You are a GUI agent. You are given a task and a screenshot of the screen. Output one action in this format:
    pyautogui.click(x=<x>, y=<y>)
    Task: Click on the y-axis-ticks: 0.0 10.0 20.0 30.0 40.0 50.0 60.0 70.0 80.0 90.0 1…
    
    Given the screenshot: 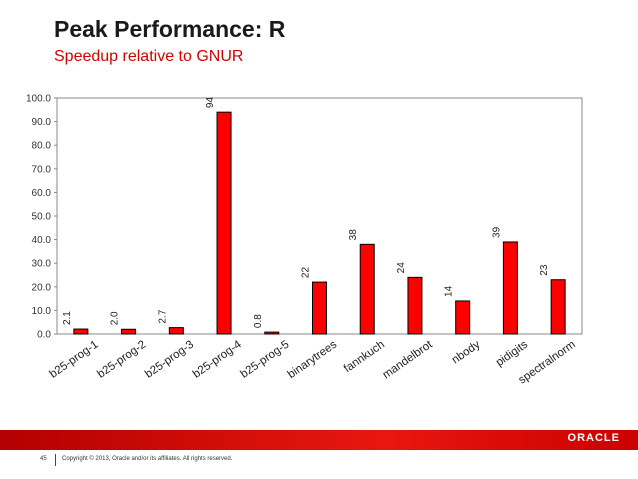 What is the action you would take?
    pyautogui.click(x=41, y=217)
    